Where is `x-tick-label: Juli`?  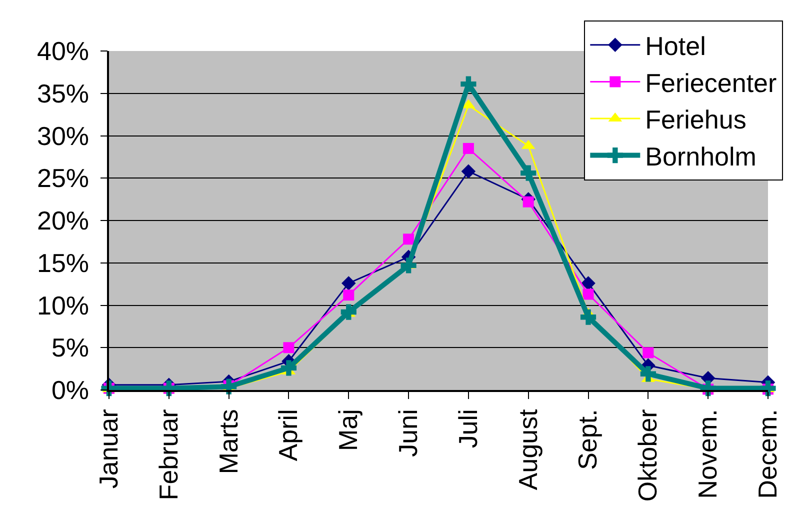 x-tick-label: Juli is located at coordinates (467, 428).